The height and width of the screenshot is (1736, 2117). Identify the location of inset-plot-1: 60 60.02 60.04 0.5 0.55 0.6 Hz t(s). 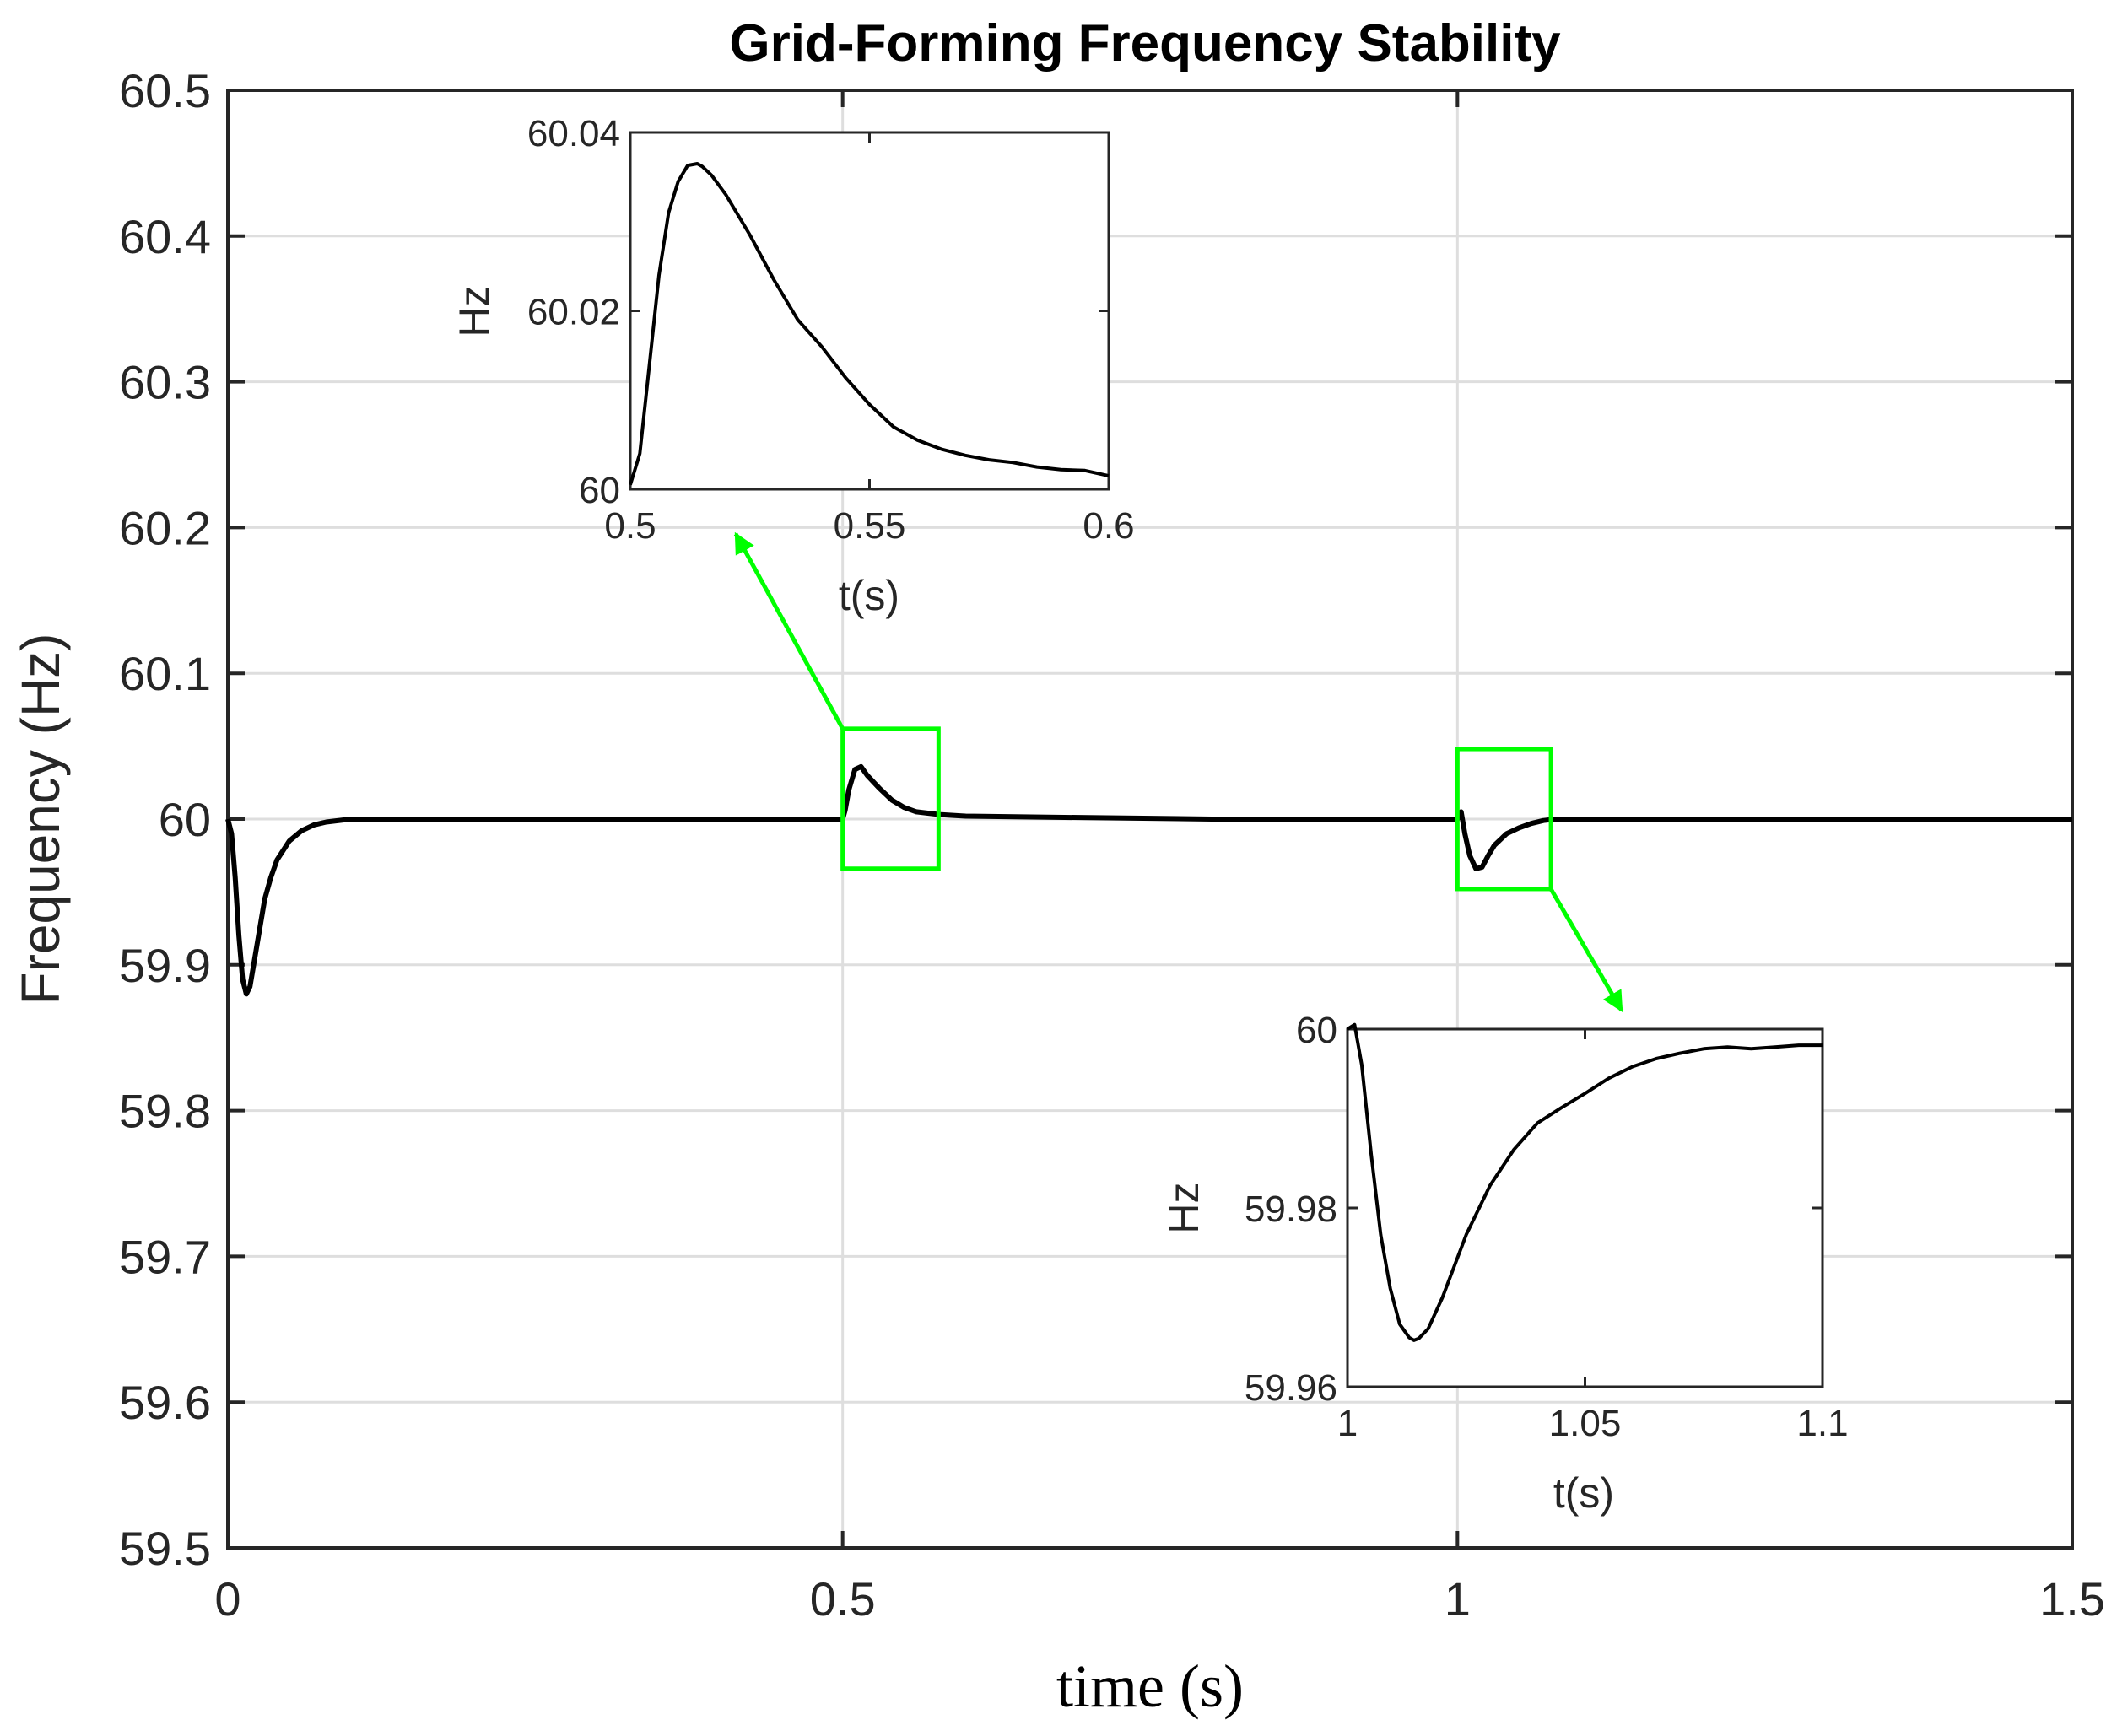
(793, 366).